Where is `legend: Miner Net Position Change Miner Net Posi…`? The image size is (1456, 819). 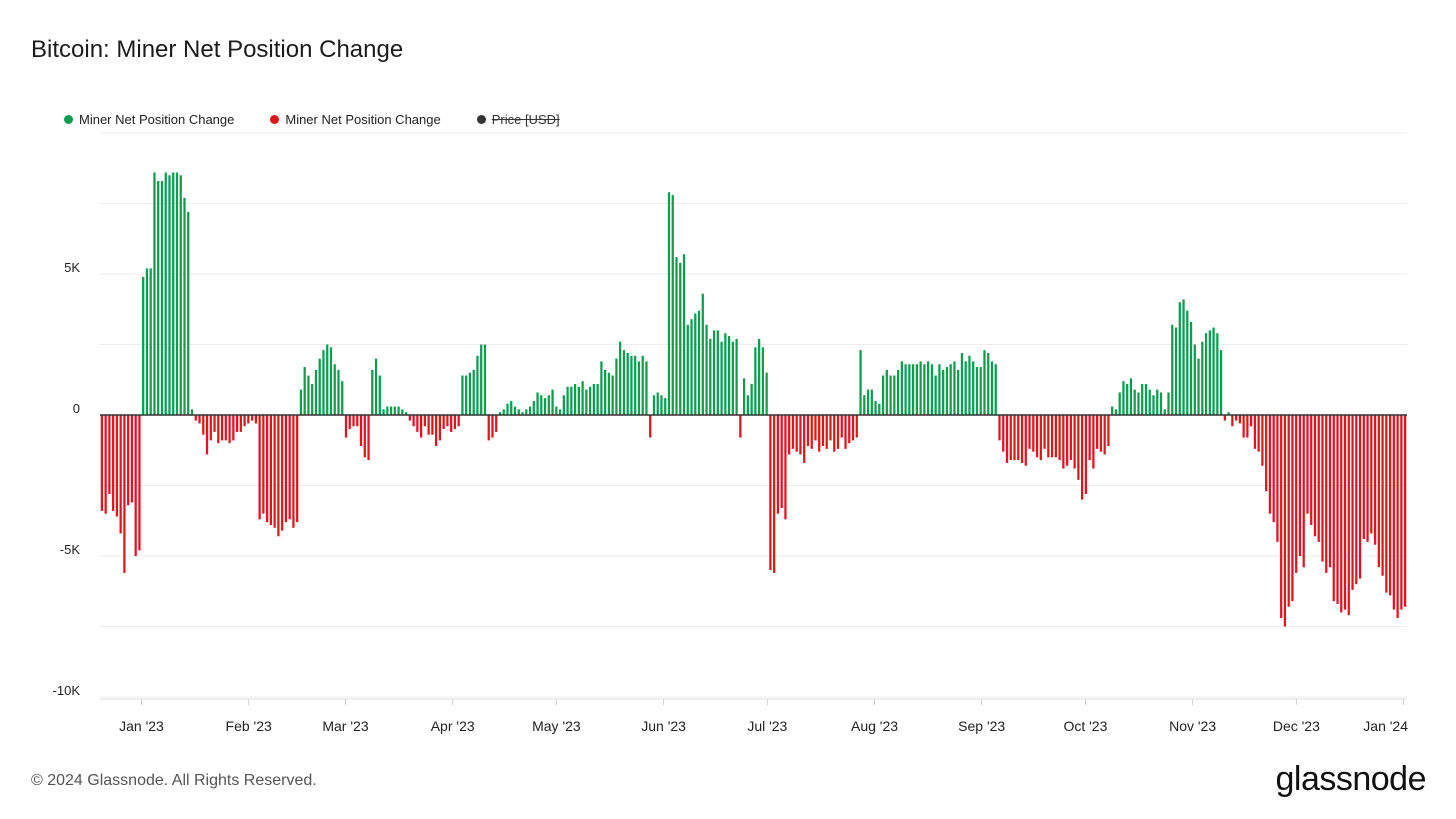 legend: Miner Net Position Change Miner Net Posi… is located at coordinates (312, 119).